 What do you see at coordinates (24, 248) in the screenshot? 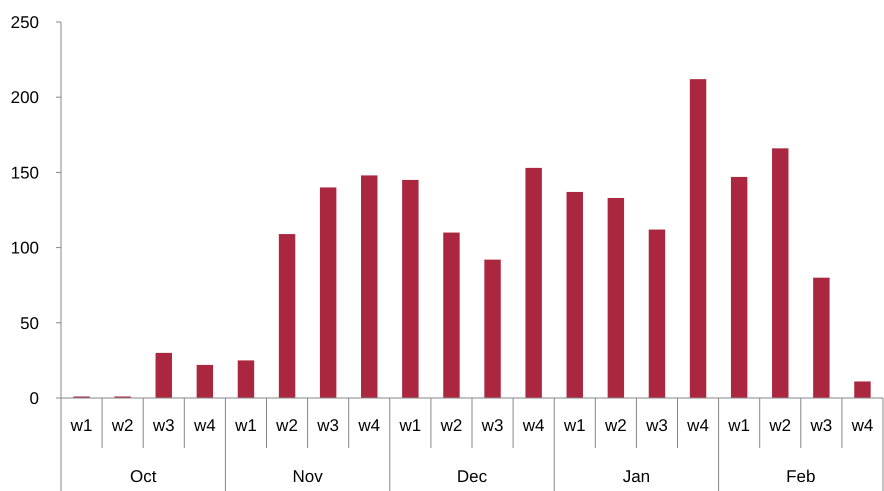
I see `y-tick-label: 100` at bounding box center [24, 248].